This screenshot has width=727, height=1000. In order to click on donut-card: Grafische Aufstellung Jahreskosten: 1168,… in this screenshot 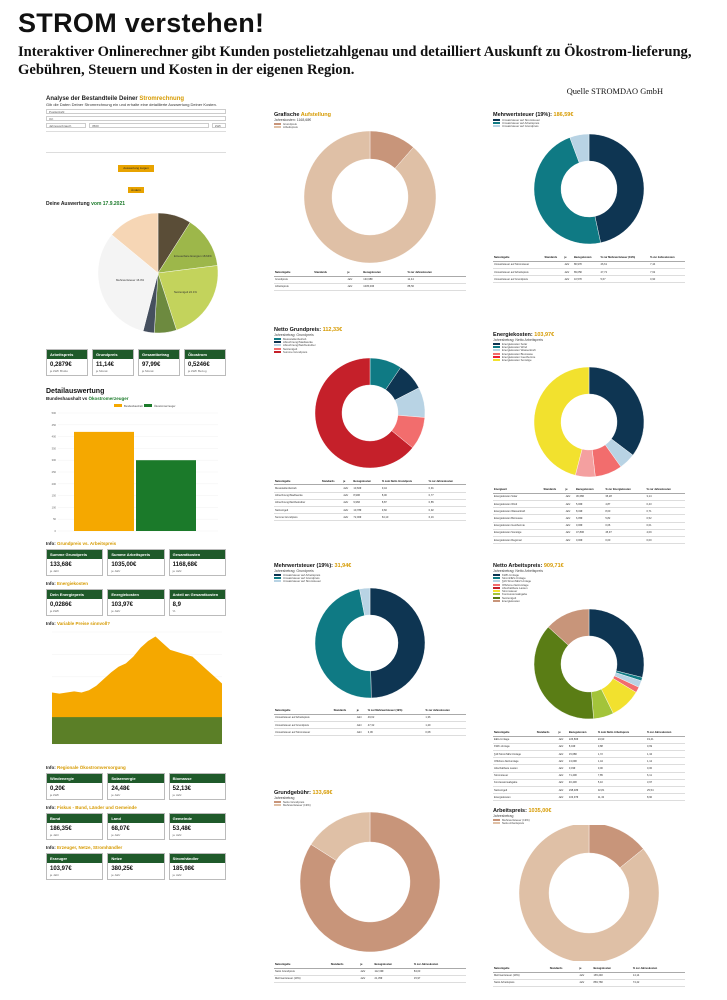, I will do `click(370, 201)`.